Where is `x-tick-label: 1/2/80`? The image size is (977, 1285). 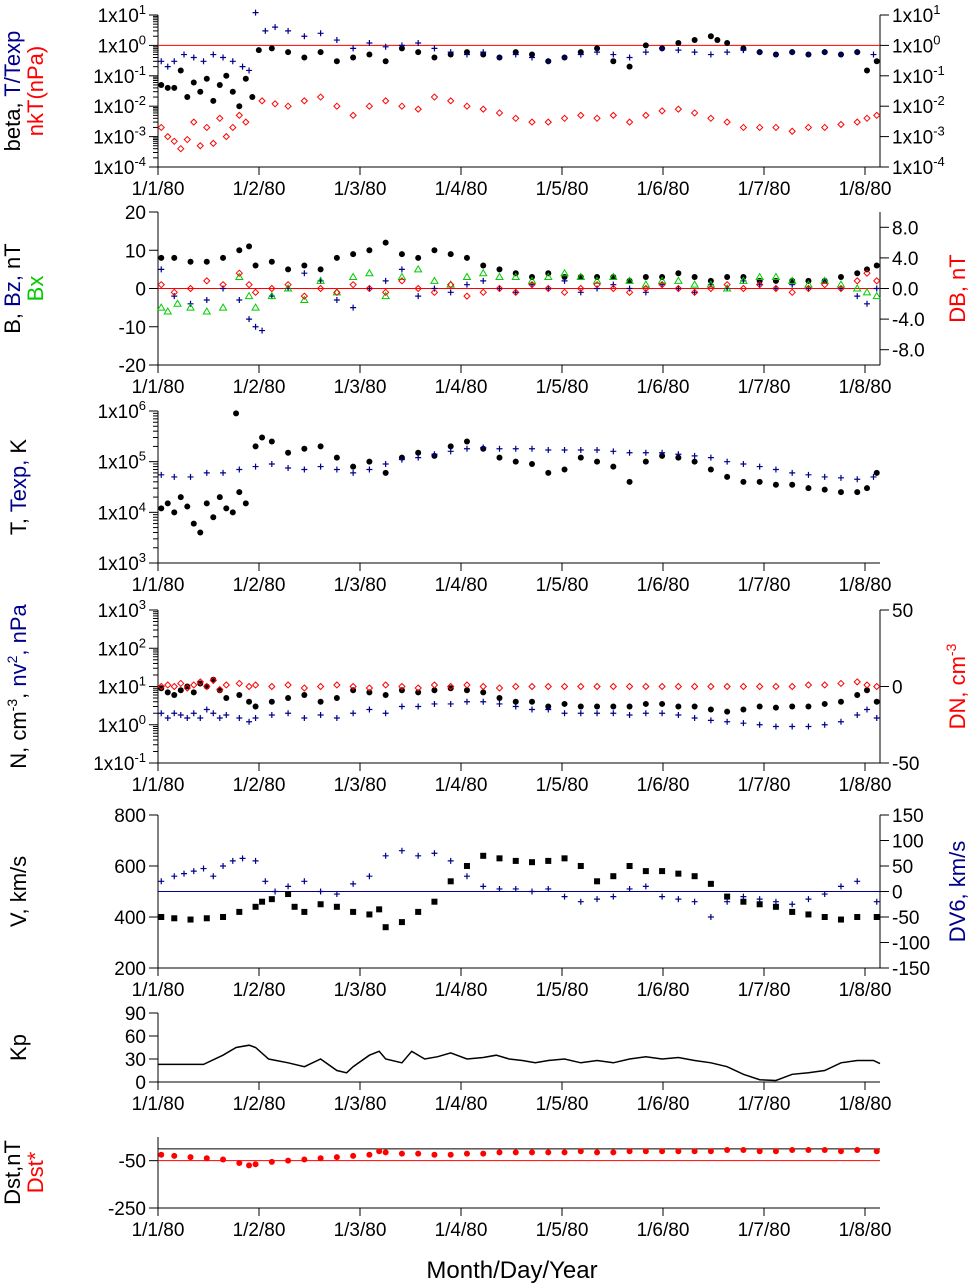 x-tick-label: 1/2/80 is located at coordinates (259, 785).